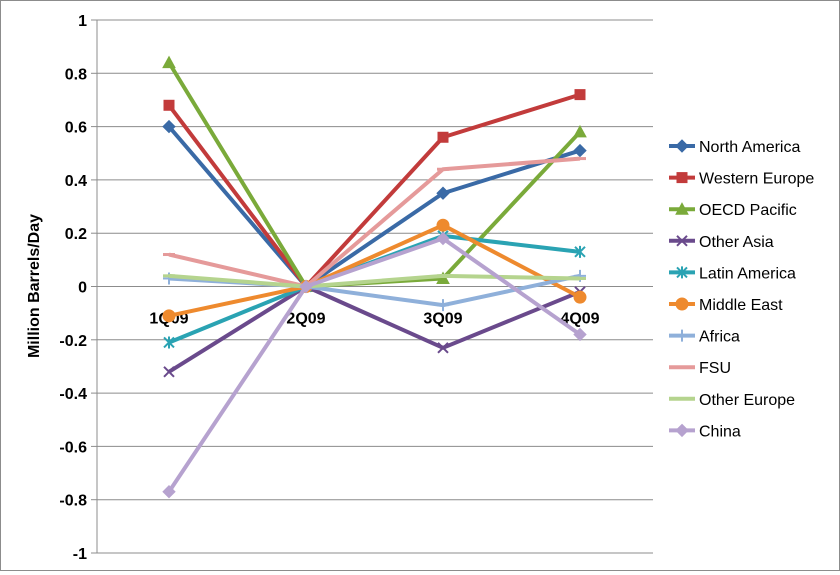  I want to click on legend-label: North America, so click(749, 147).